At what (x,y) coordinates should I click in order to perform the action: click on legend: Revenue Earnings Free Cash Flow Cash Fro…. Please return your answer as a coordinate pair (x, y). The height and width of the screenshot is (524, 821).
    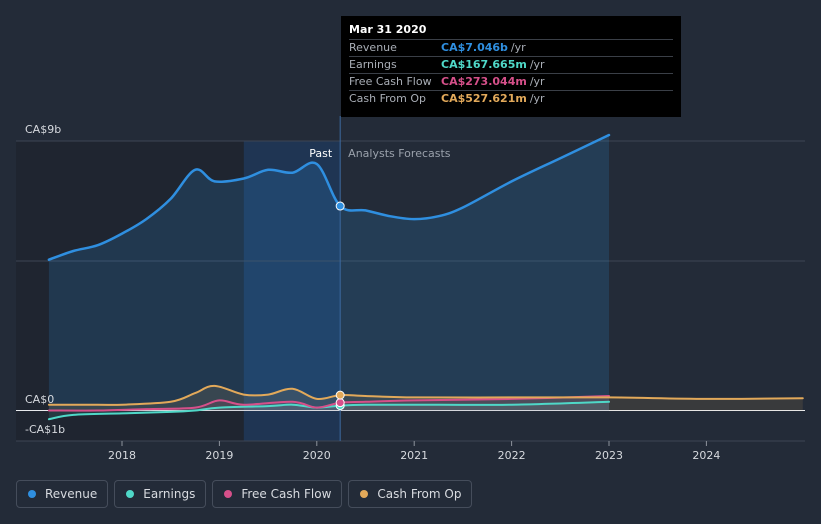
    Looking at the image, I should click on (244, 494).